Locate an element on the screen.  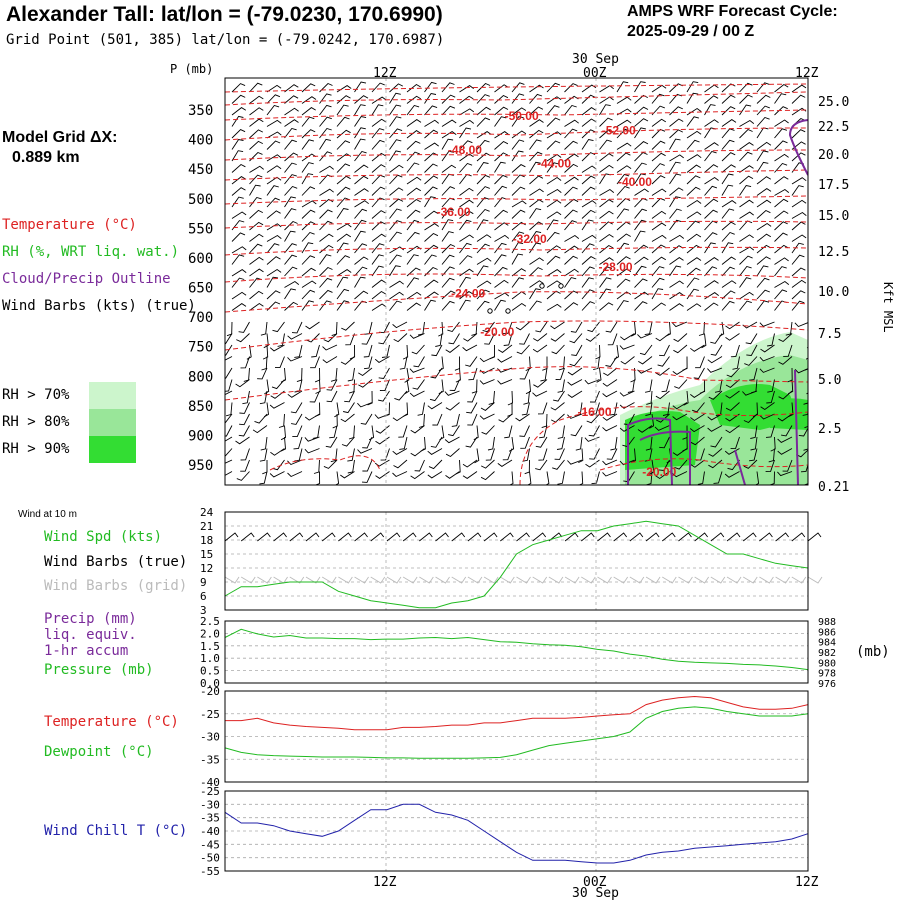
temp-tick--40: -40 is located at coordinates (210, 782).